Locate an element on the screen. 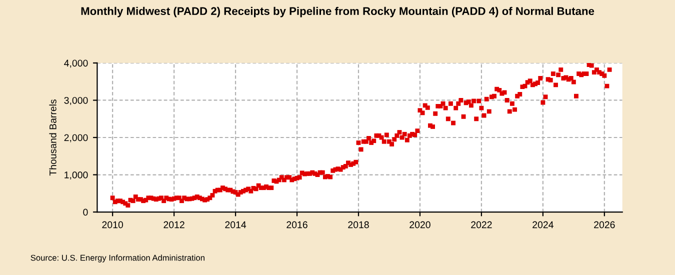 Image resolution: width=675 pixels, height=275 pixels. x-tick-label: 2024 is located at coordinates (543, 224).